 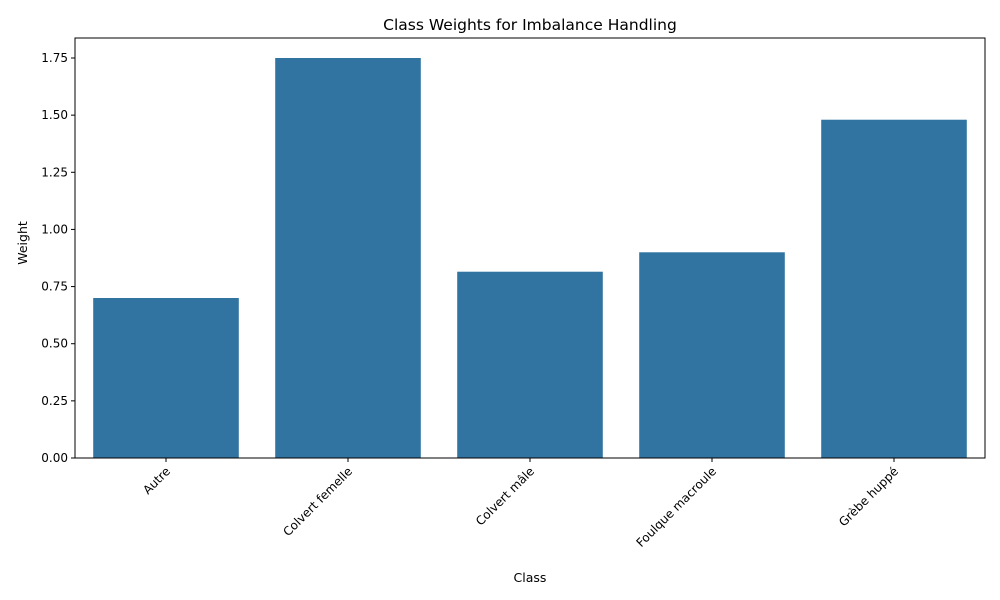 I want to click on x-tick-label: Colvert femelle, so click(x=317, y=501).